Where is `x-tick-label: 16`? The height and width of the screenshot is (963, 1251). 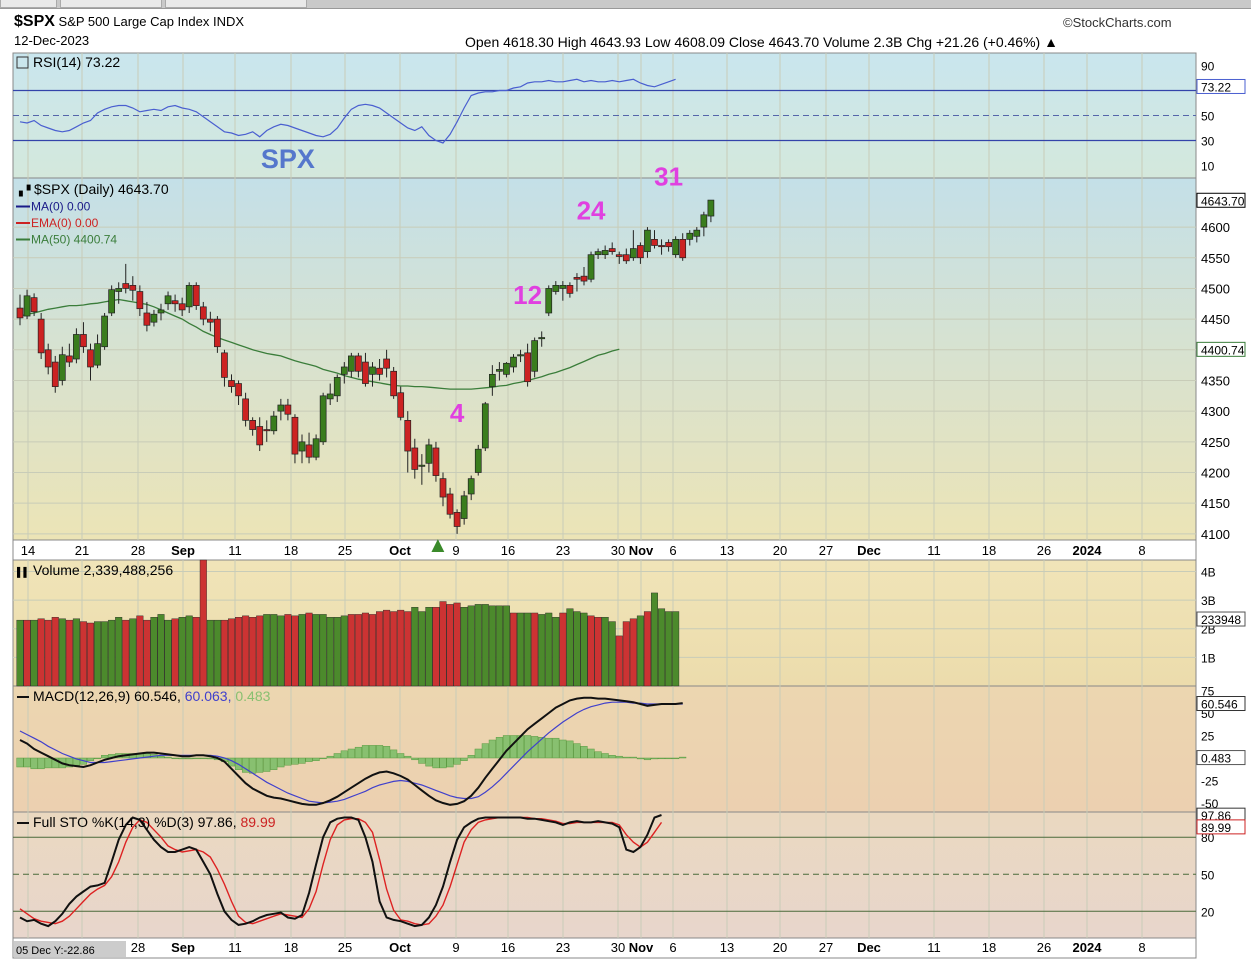
x-tick-label: 16 is located at coordinates (508, 550).